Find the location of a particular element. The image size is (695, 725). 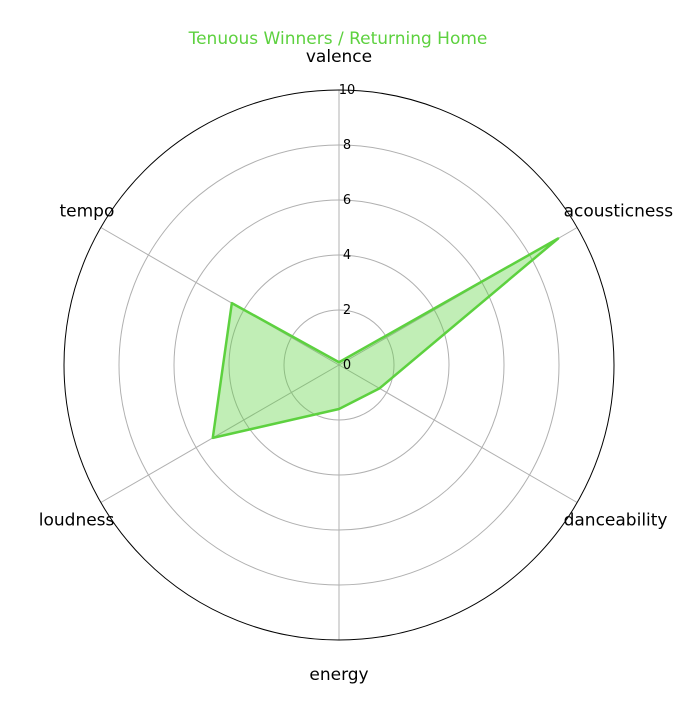

radial-tick-label: 10 is located at coordinates (347, 90).